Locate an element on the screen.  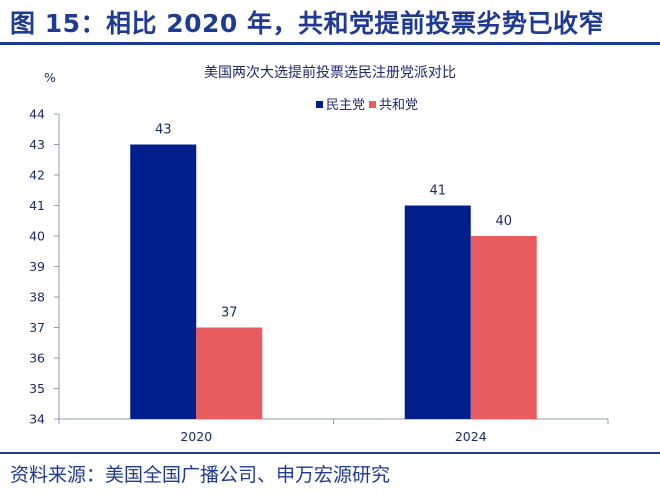
legend-label: 民主党 is located at coordinates (345, 105).